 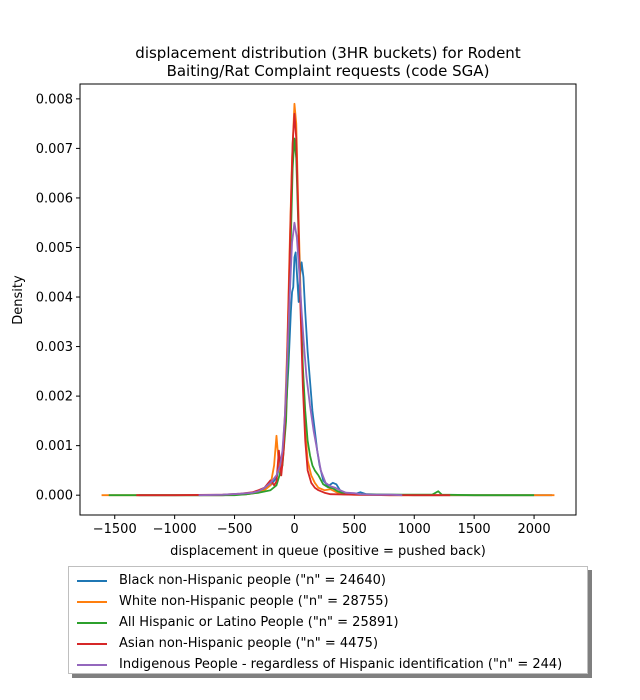 I want to click on x-tick-label: 500, so click(x=354, y=529).